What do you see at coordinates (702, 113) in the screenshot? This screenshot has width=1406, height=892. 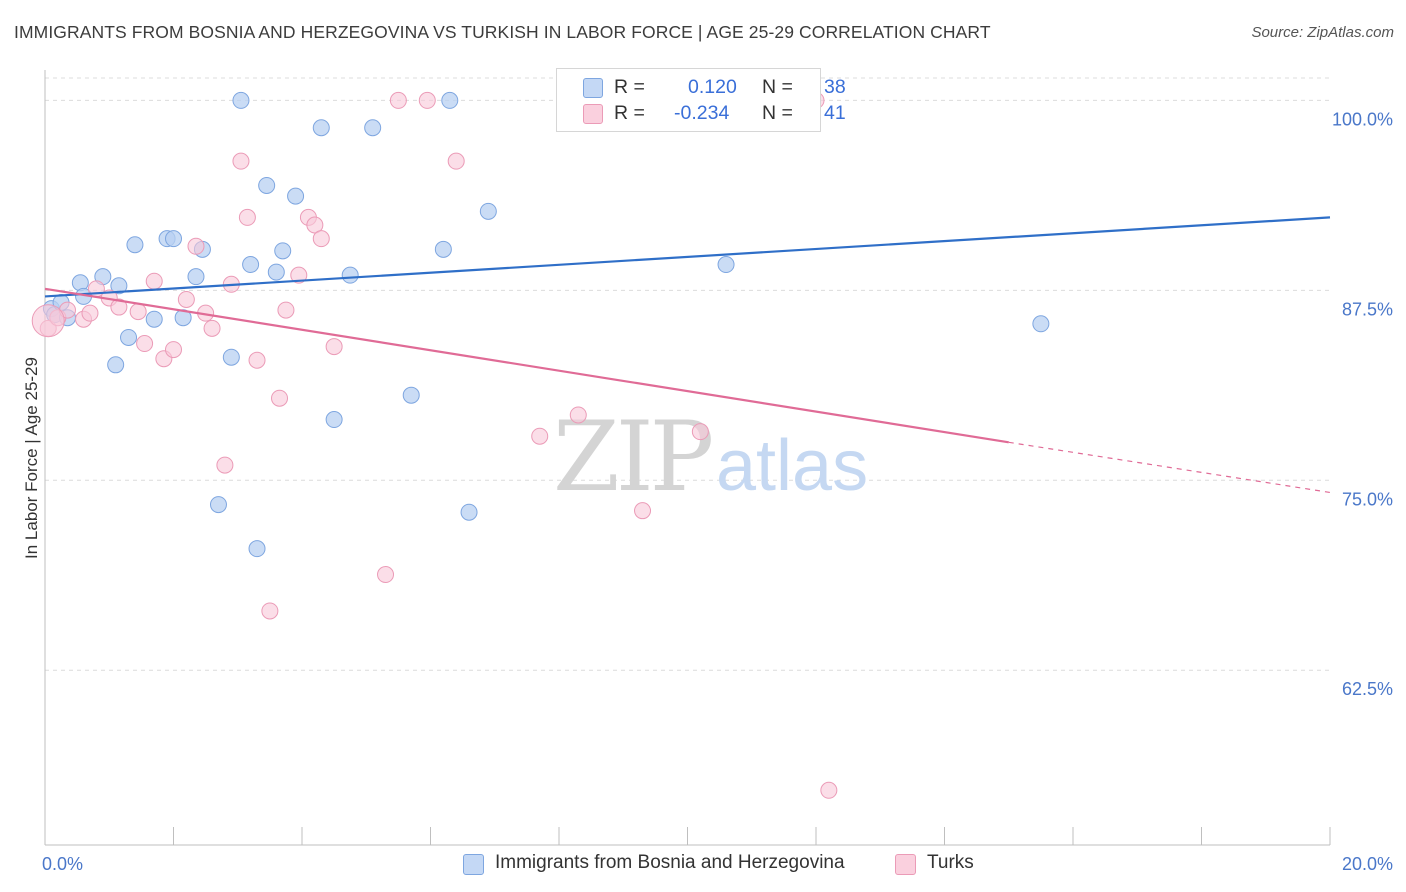 I see `legend-r-value: -0.234` at bounding box center [702, 113].